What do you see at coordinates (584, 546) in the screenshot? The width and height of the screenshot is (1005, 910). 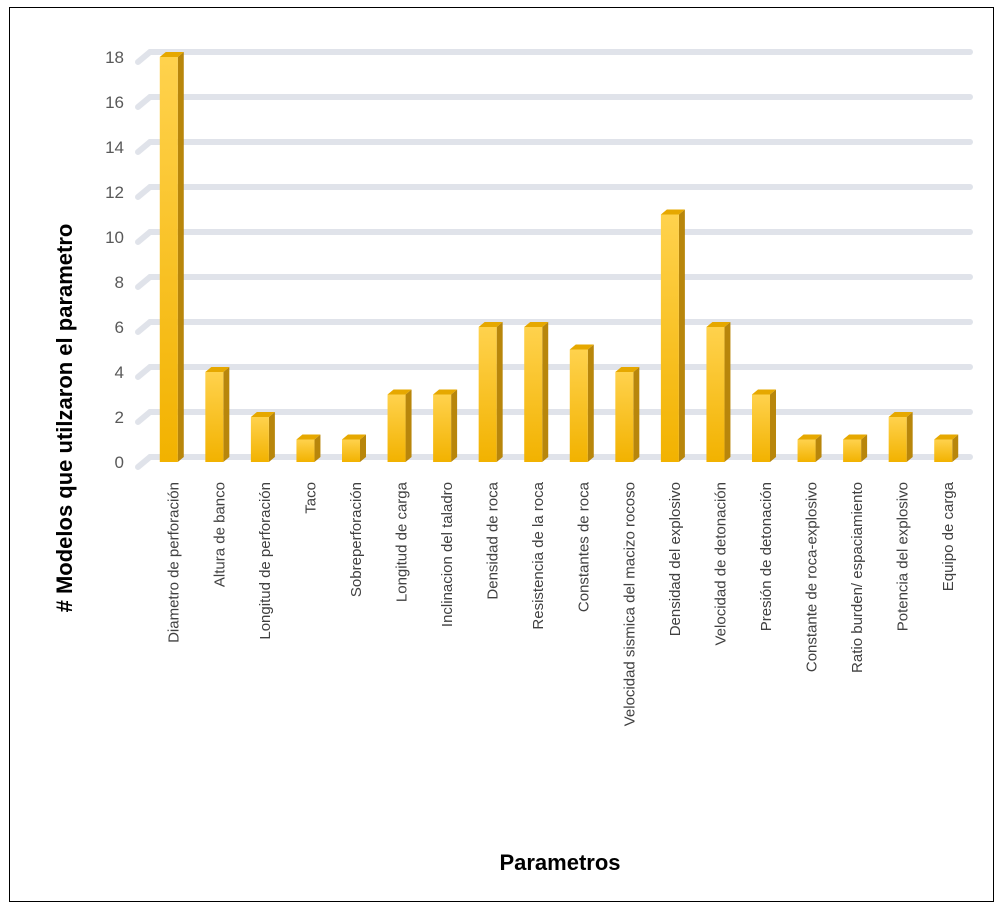 I see `x-tick-label: Constantes de roca` at bounding box center [584, 546].